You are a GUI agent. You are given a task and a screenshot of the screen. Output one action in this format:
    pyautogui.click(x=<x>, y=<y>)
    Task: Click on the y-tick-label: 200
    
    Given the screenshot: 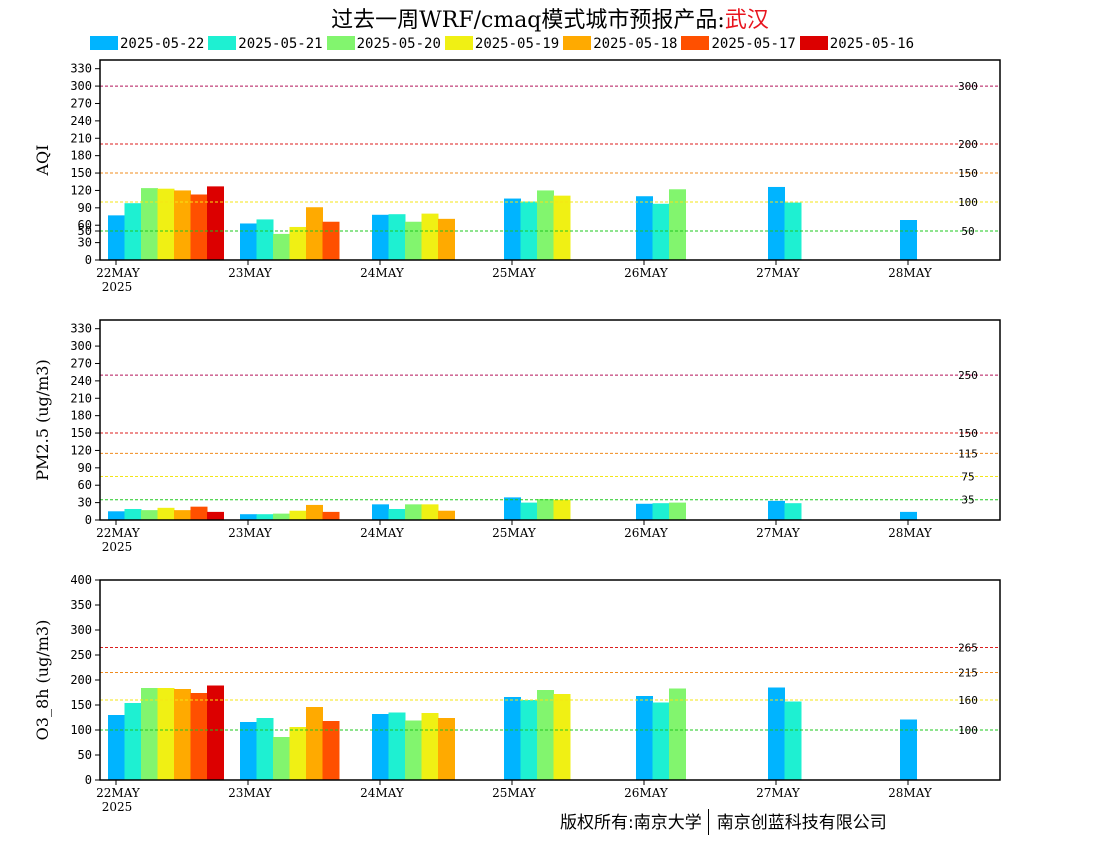 What is the action you would take?
    pyautogui.click(x=81, y=680)
    